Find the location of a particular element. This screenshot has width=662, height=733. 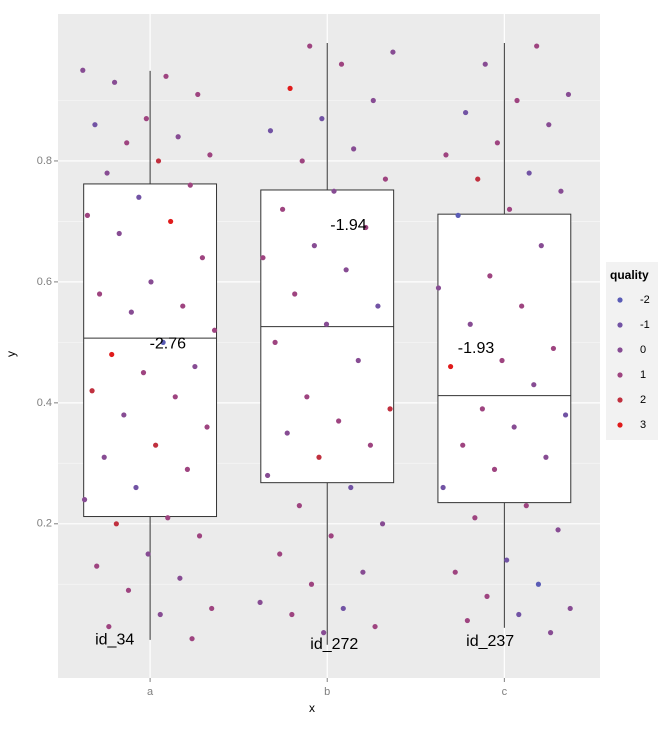

annotation: id_34 is located at coordinates (114, 640).